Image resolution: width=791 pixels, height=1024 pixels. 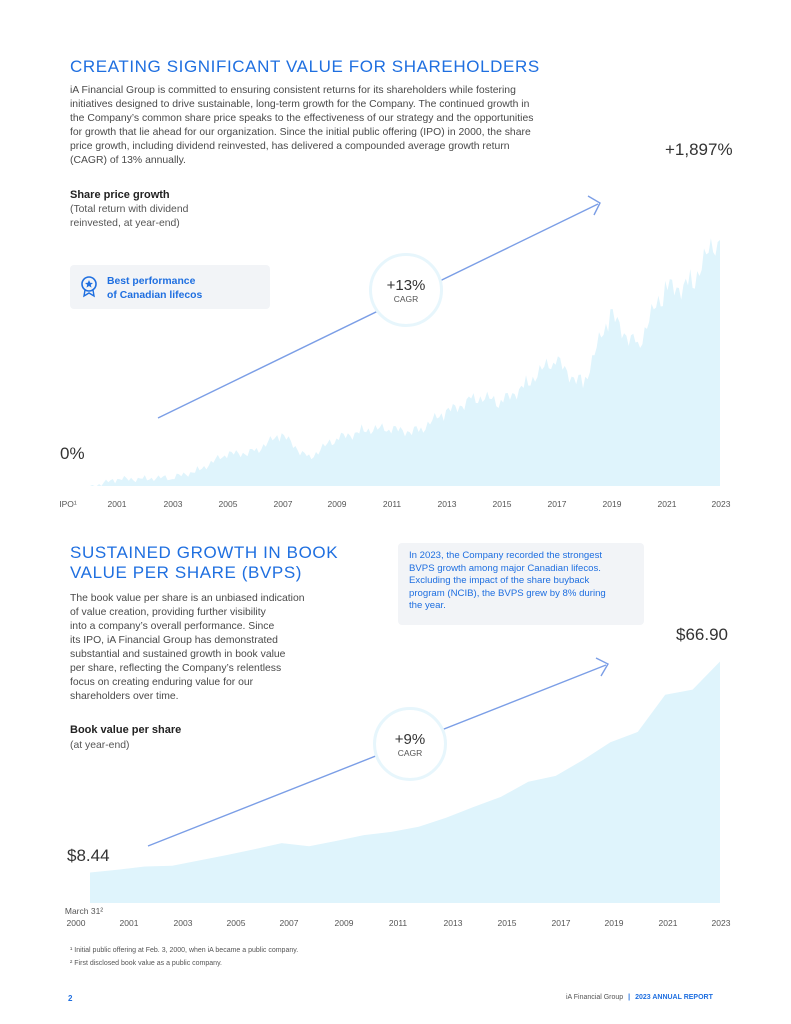 What do you see at coordinates (72, 453) in the screenshot?
I see `start-value-label: 0%` at bounding box center [72, 453].